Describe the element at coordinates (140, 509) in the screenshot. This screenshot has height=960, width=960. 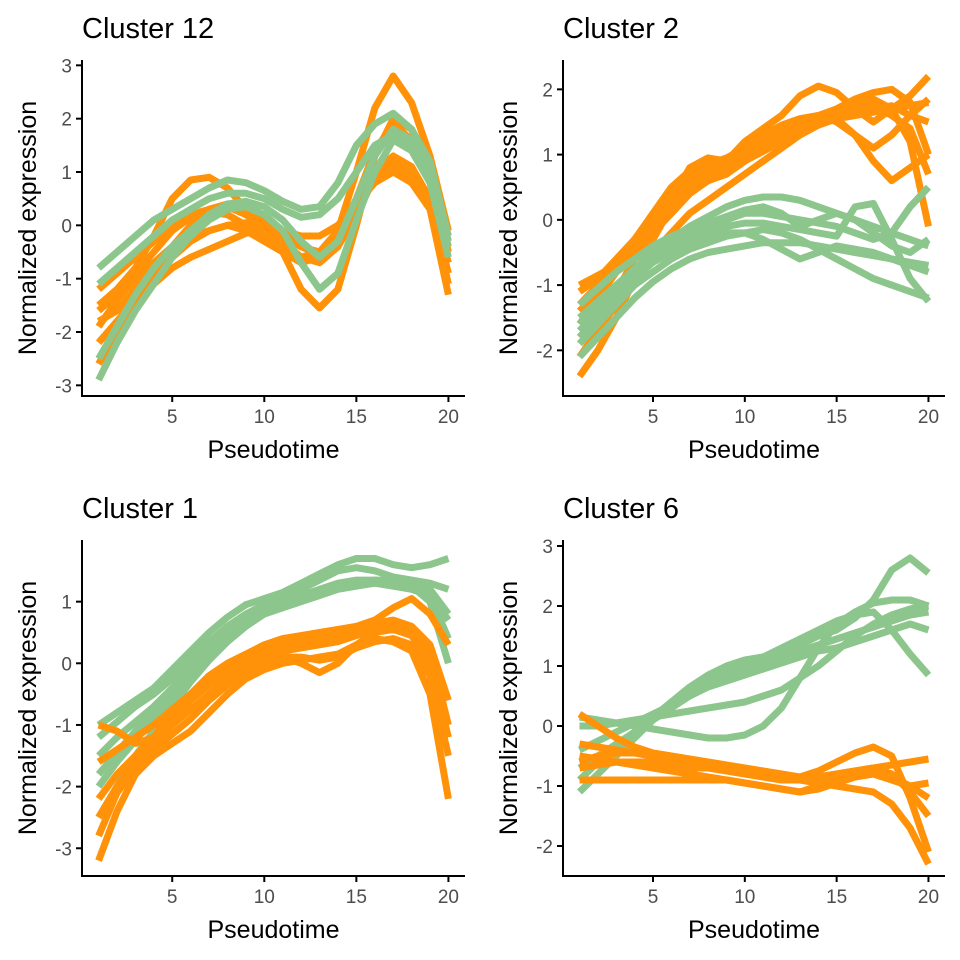
I see `panel-title: Cluster 1` at that location.